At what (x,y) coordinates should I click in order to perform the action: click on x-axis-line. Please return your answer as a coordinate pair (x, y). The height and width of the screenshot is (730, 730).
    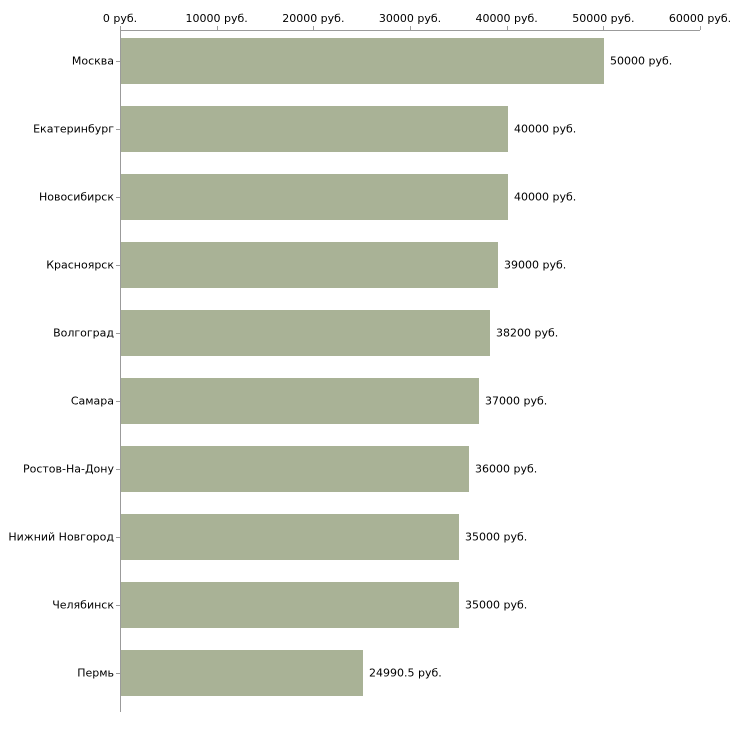
    Looking at the image, I should click on (410, 30).